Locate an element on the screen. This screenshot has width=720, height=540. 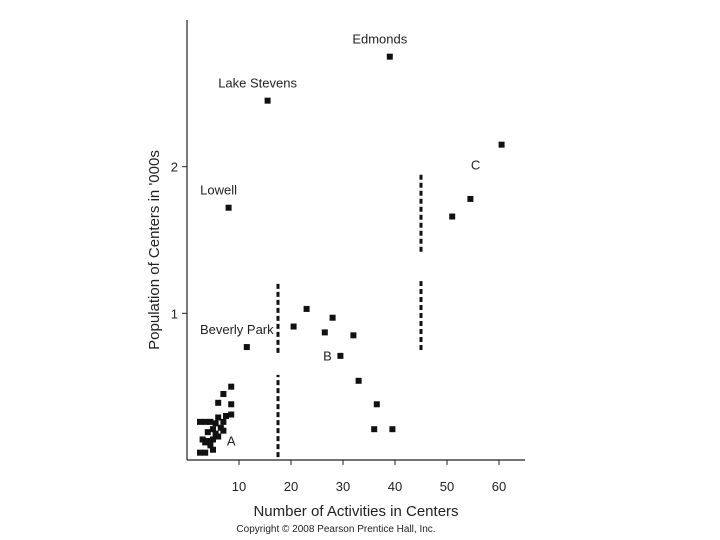
x-axis-title: Number of Activities in Centers is located at coordinates (355, 511).